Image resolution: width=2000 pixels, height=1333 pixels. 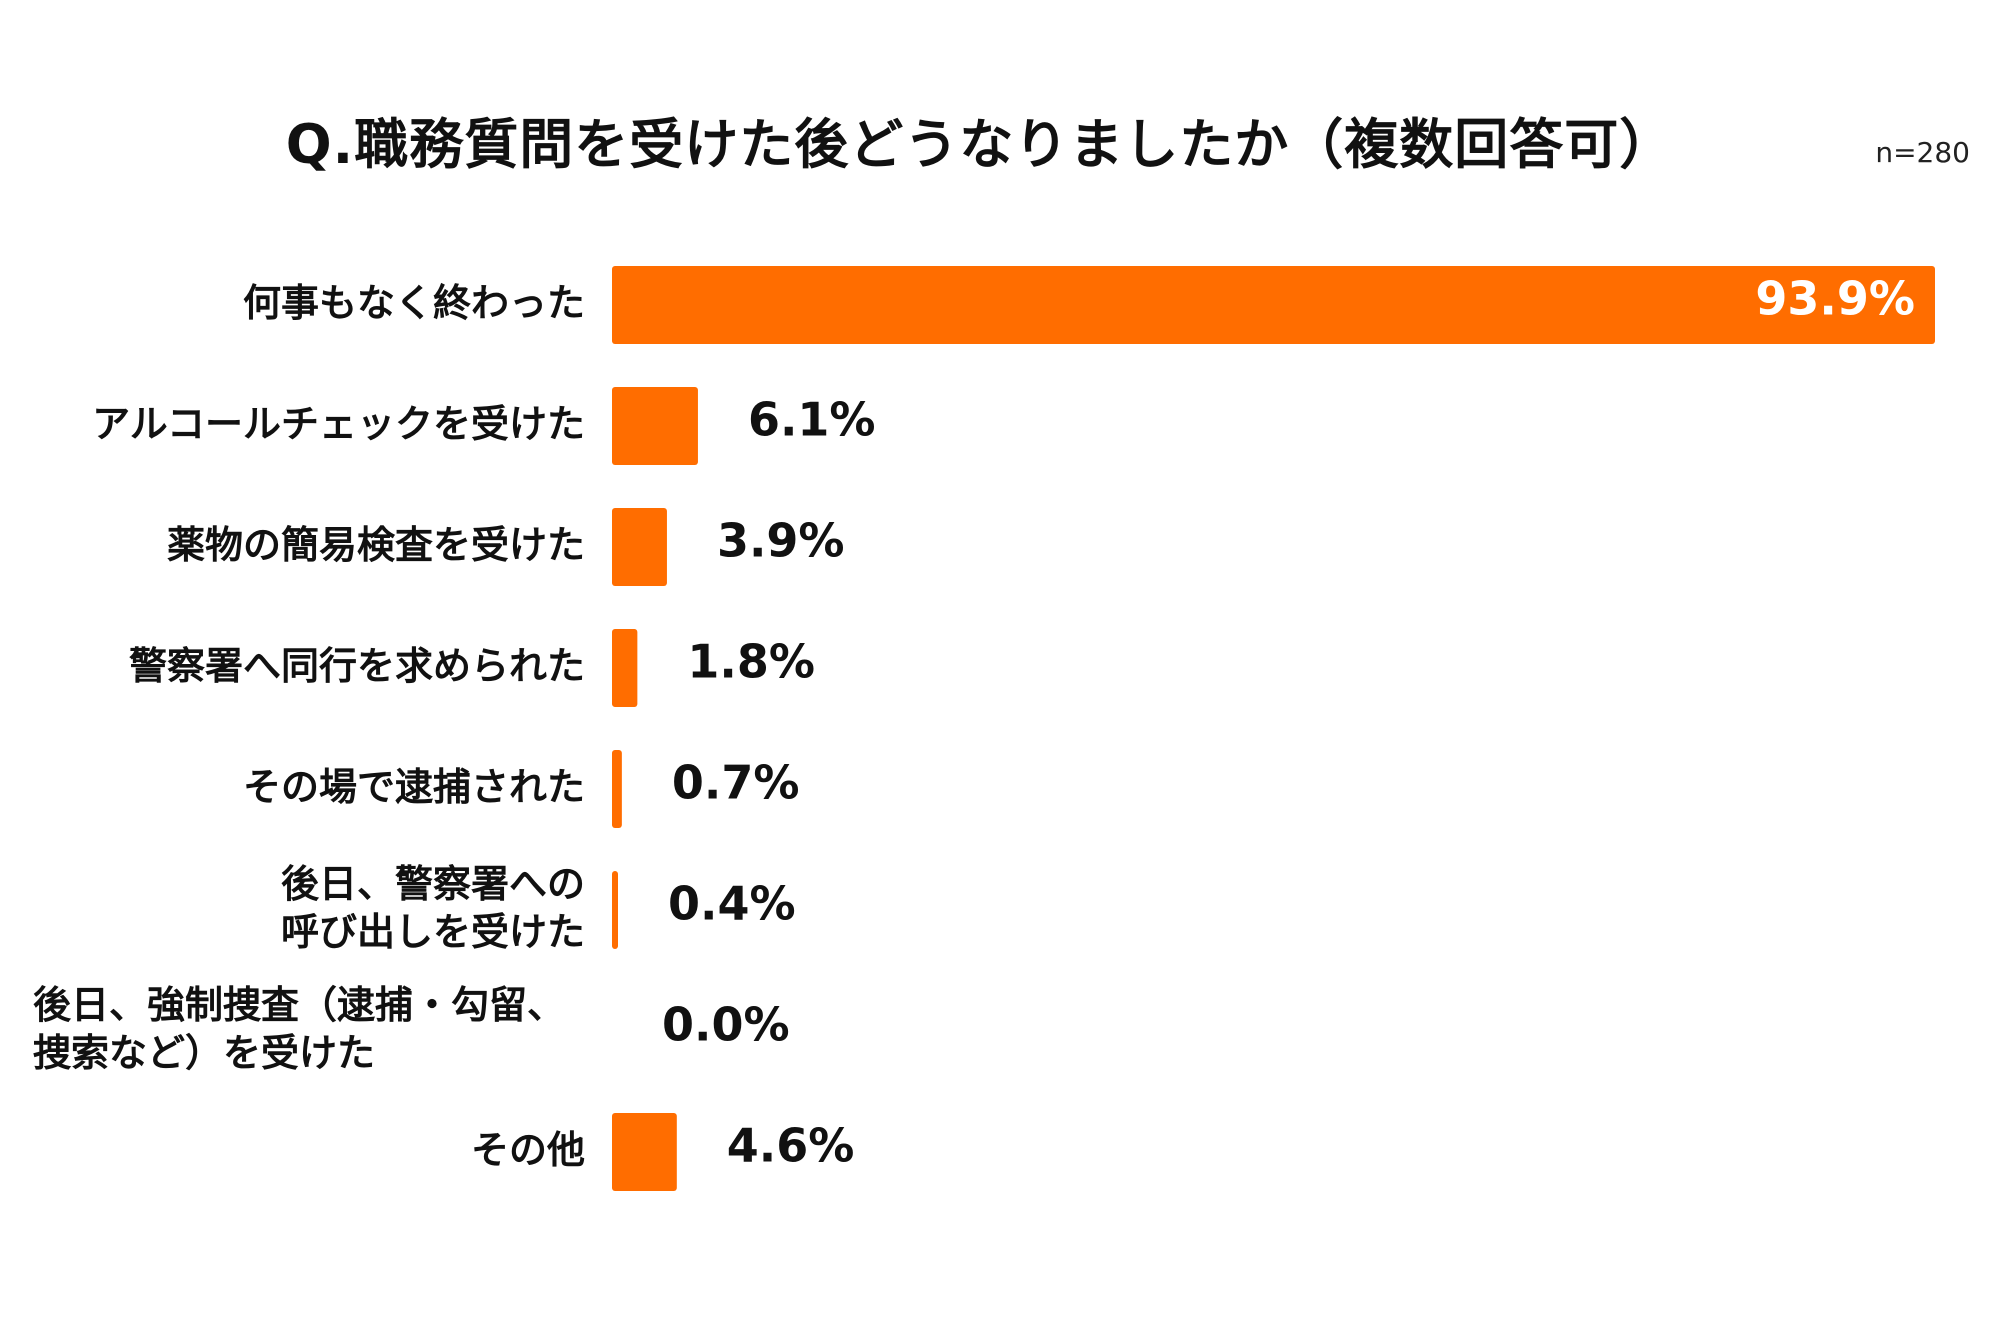 I want to click on value-label: 6.1%, so click(x=812, y=420).